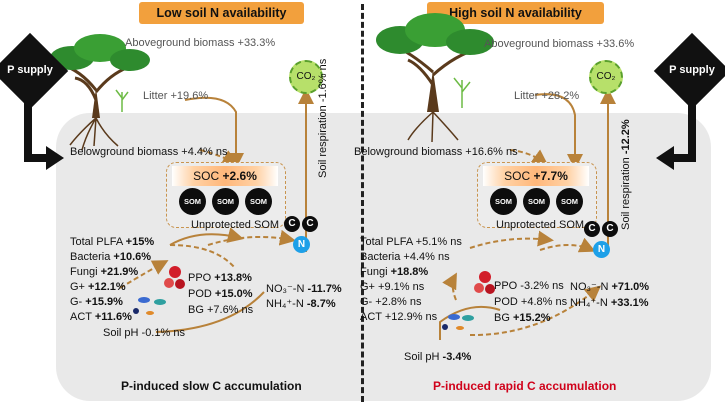 Image resolution: width=725 pixels, height=405 pixels. What do you see at coordinates (174, 277) in the screenshot?
I see `enzyme-icon-left` at bounding box center [174, 277].